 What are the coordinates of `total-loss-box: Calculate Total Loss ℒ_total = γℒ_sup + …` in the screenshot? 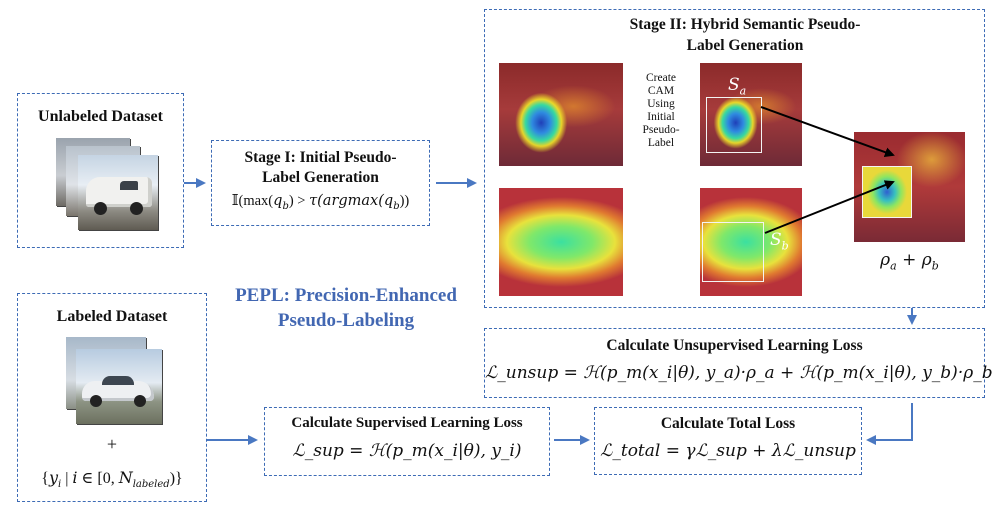 It's located at (728, 441).